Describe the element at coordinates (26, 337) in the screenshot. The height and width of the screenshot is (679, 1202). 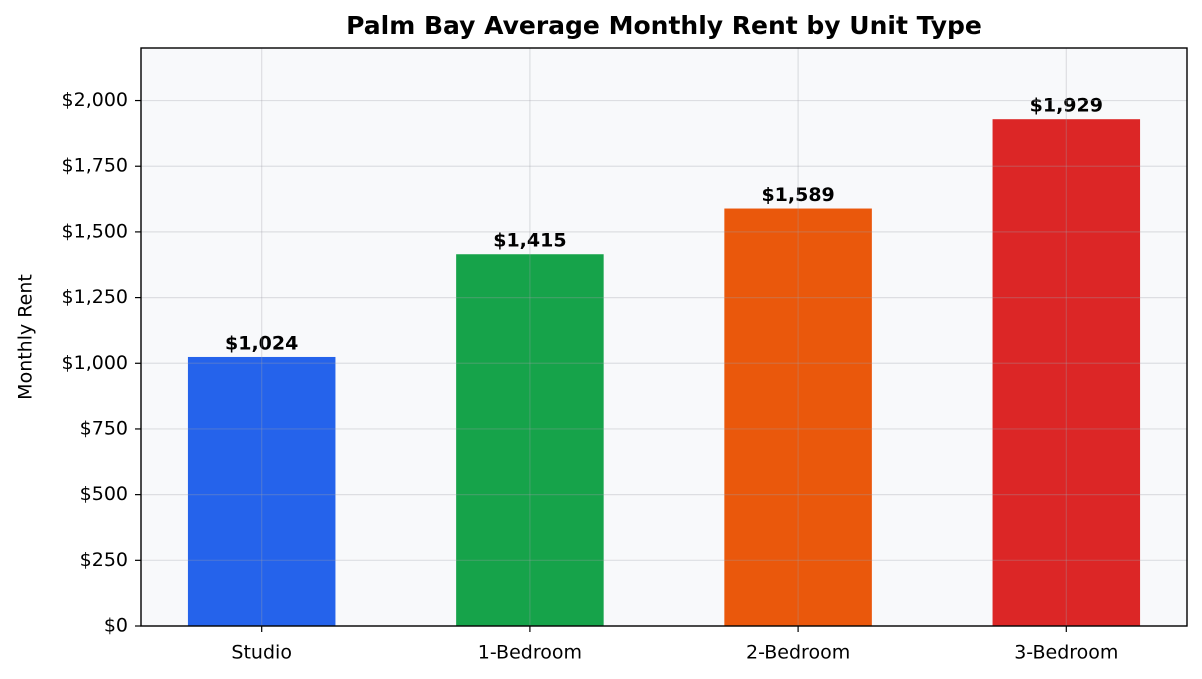
I see `y-axis-label: Monthly Rent` at that location.